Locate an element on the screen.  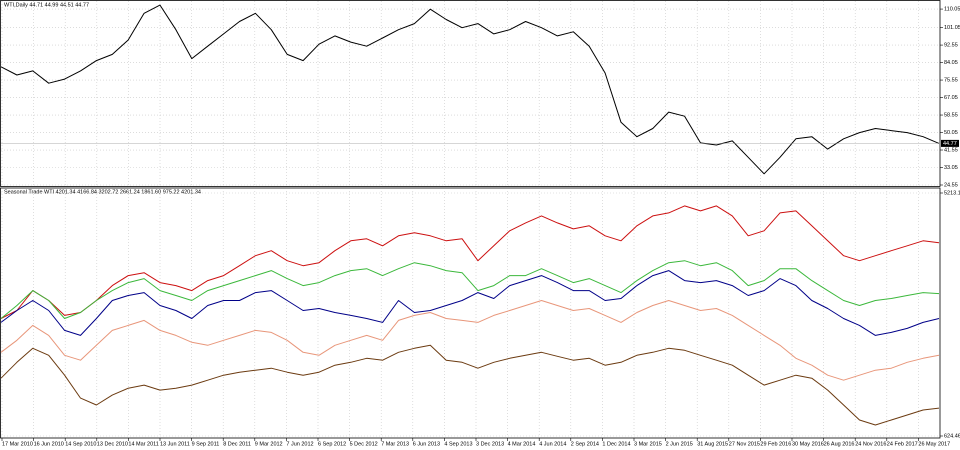
y-tick-label: 5213.15 is located at coordinates (952, 193).